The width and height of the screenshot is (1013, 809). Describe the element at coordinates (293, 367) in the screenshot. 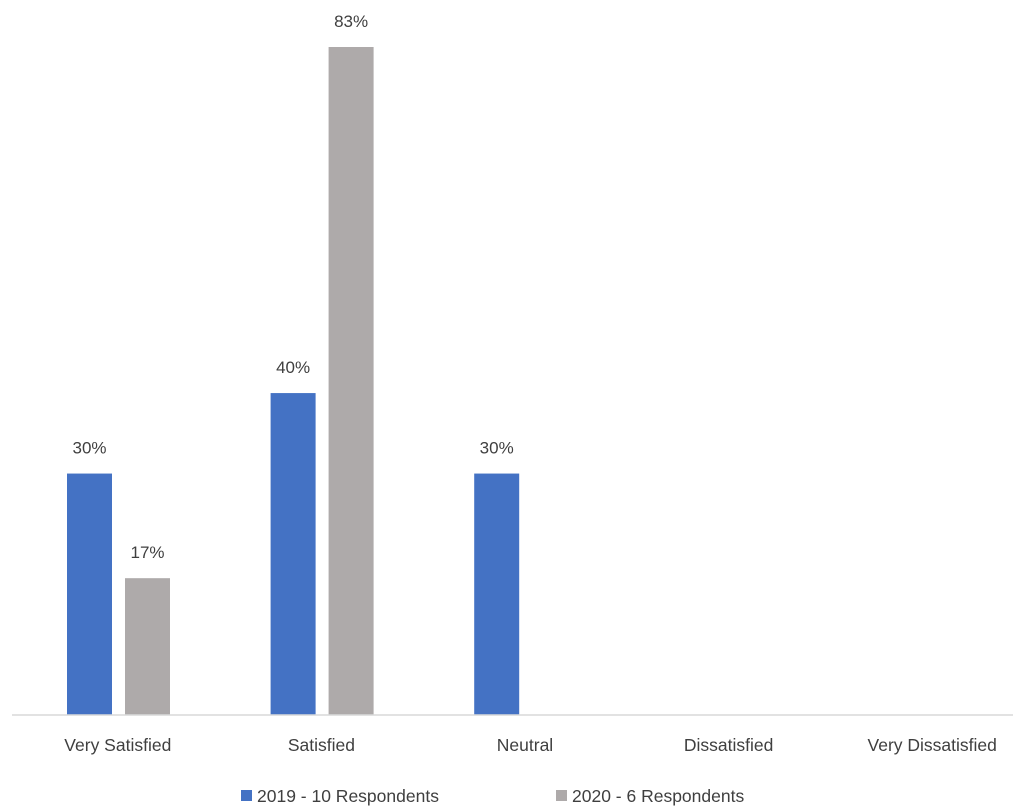

I see `value-label-satisfied-series-1: 40%` at that location.